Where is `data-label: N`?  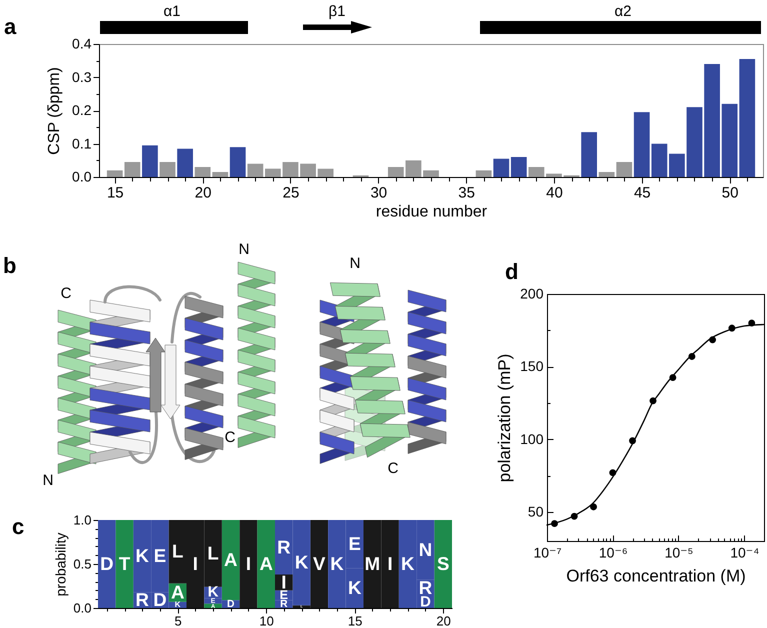
data-label: N is located at coordinates (425, 549).